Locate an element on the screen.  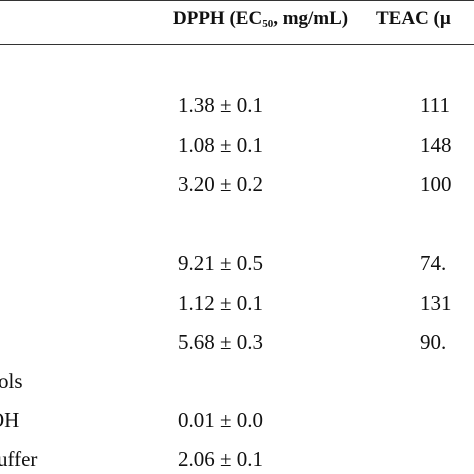
dpph-cell: 2.06 ± 0.1 is located at coordinates (220, 459).